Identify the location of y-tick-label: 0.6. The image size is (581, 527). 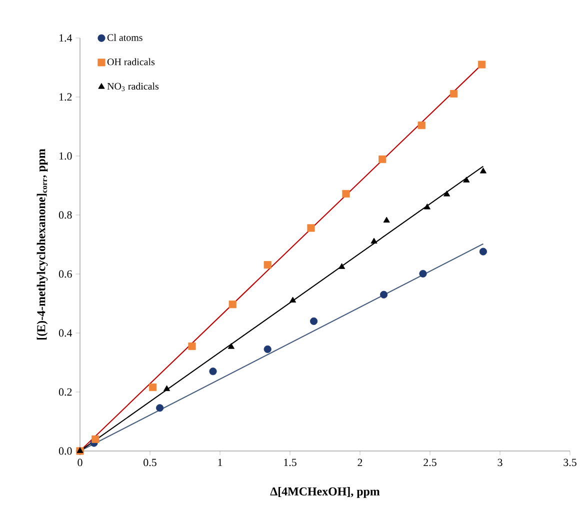
(65, 274).